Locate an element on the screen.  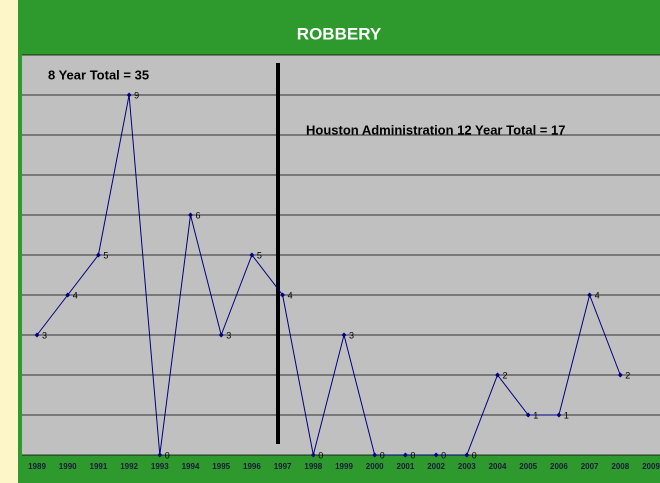
x-tick-label: 1999 is located at coordinates (344, 466).